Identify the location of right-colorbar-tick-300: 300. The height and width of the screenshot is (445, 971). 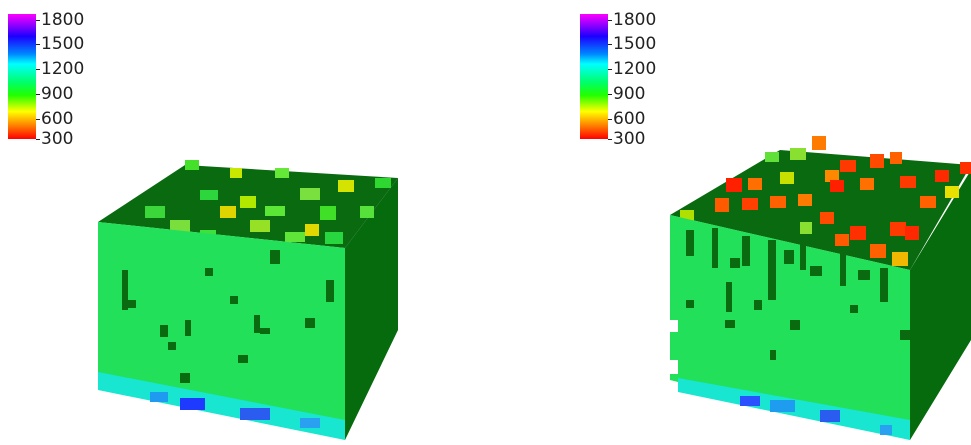
(626, 139).